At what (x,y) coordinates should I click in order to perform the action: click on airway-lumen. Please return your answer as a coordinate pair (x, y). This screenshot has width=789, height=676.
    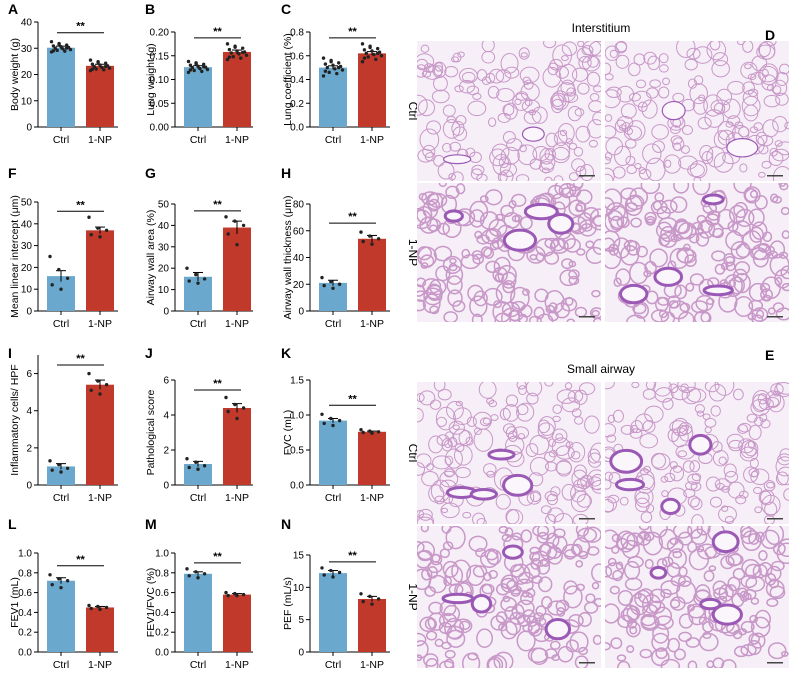
    Looking at the image, I should click on (710, 604).